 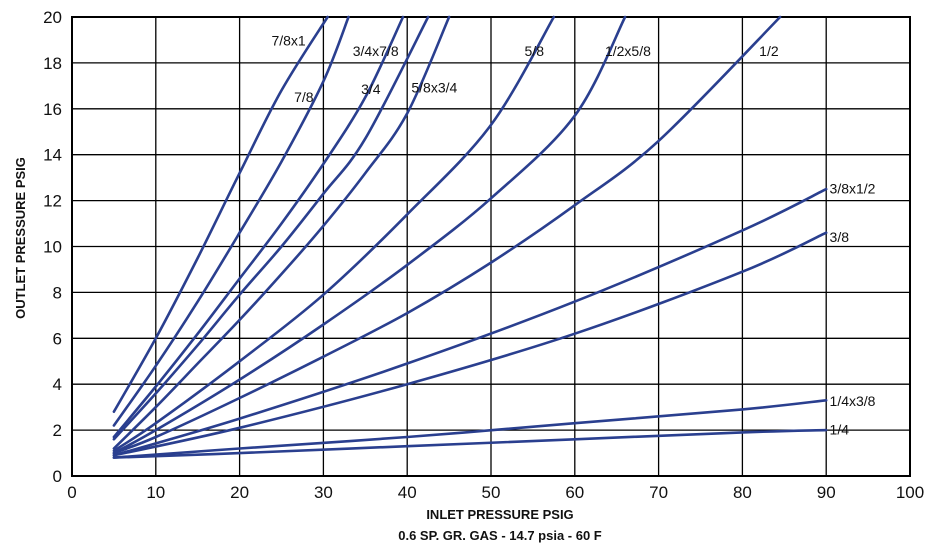 What do you see at coordinates (434, 88) in the screenshot?
I see `series-label: 5/8x3/4` at bounding box center [434, 88].